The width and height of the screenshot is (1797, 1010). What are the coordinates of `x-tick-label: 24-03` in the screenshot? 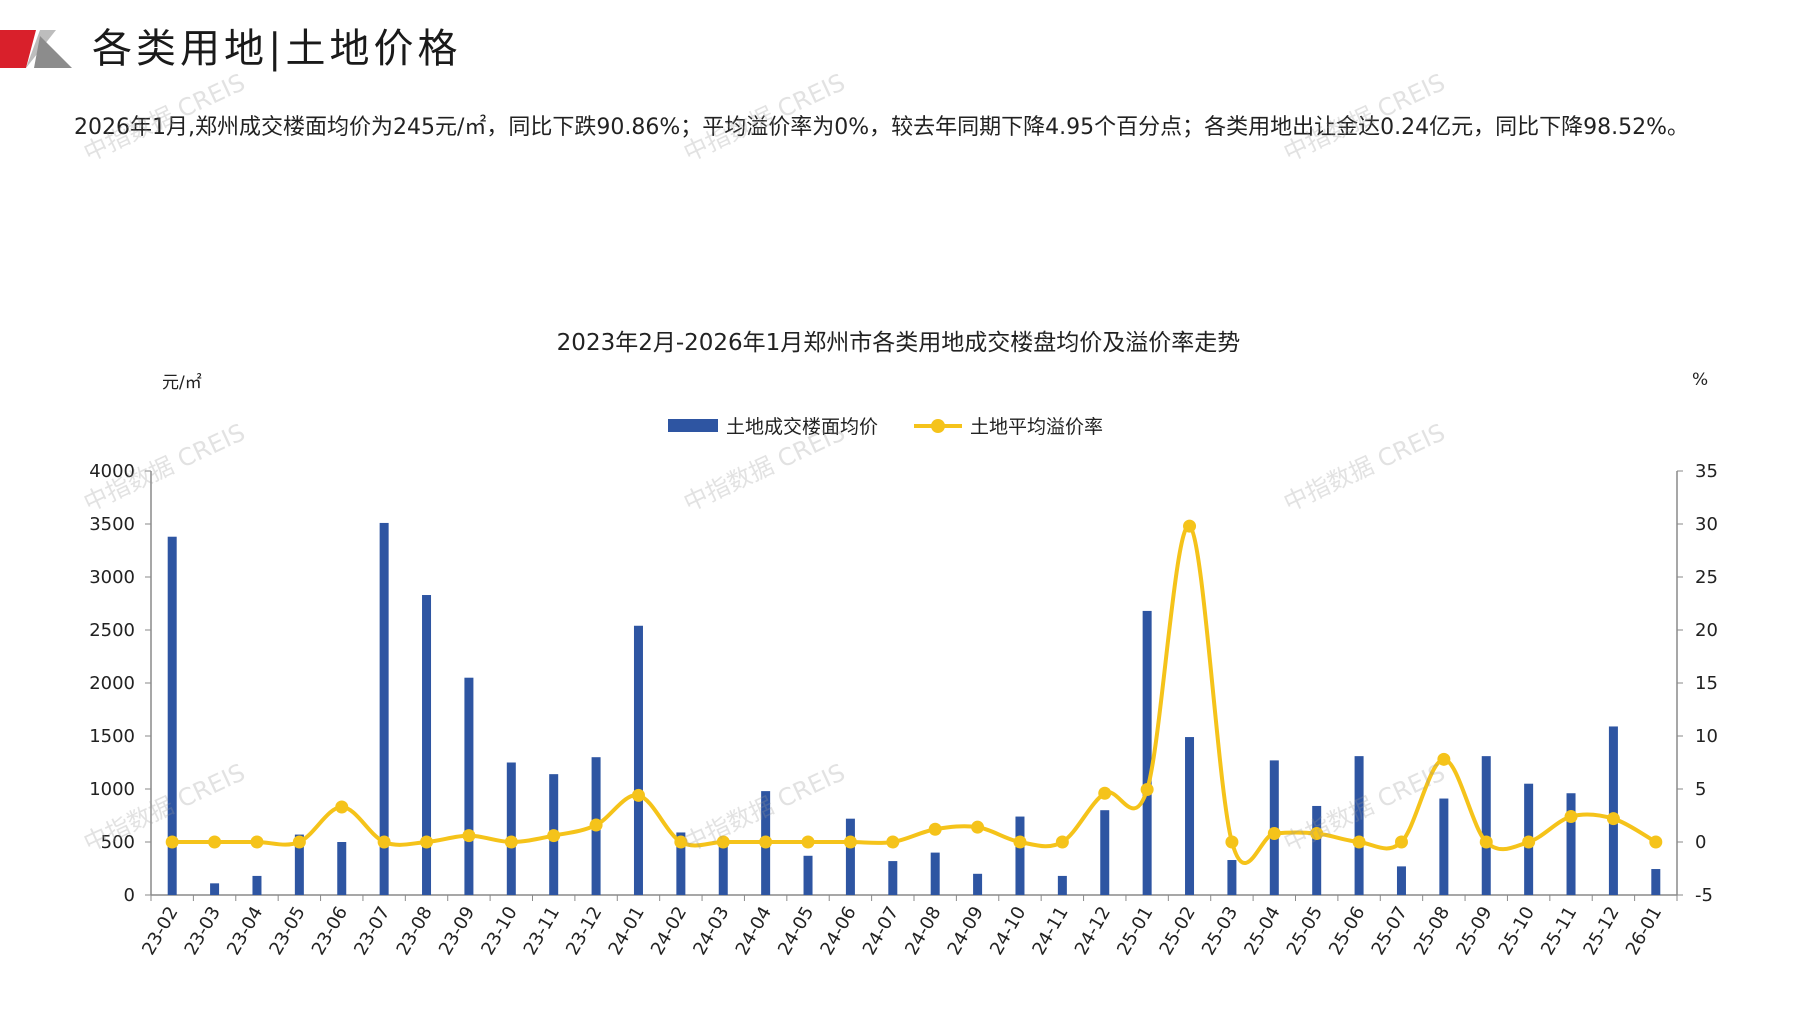 It's located at (711, 931).